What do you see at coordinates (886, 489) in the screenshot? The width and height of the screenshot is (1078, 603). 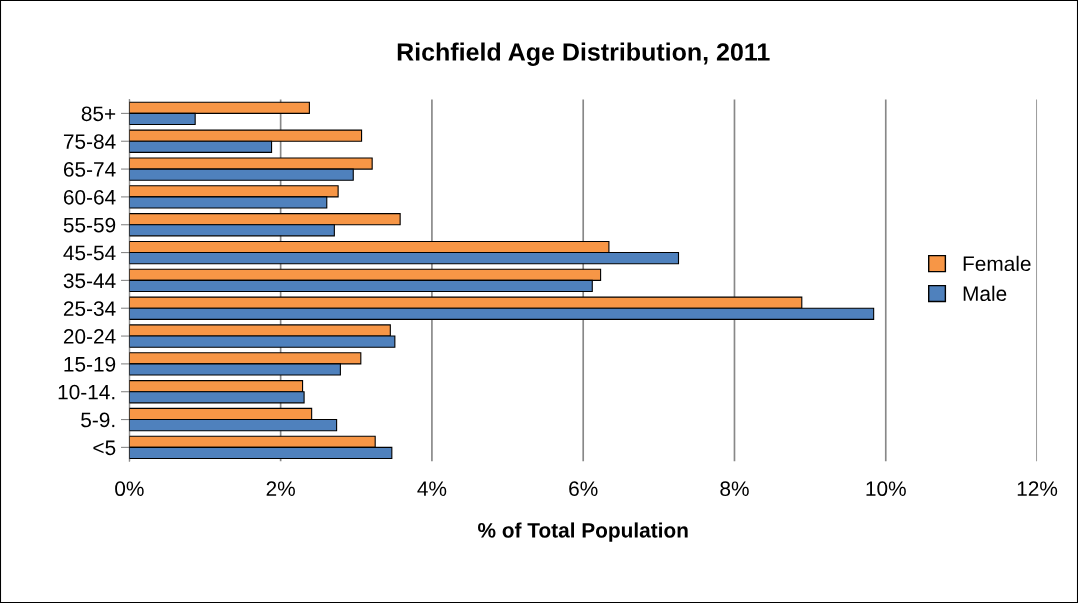 I see `x-tick-label: 10%` at bounding box center [886, 489].